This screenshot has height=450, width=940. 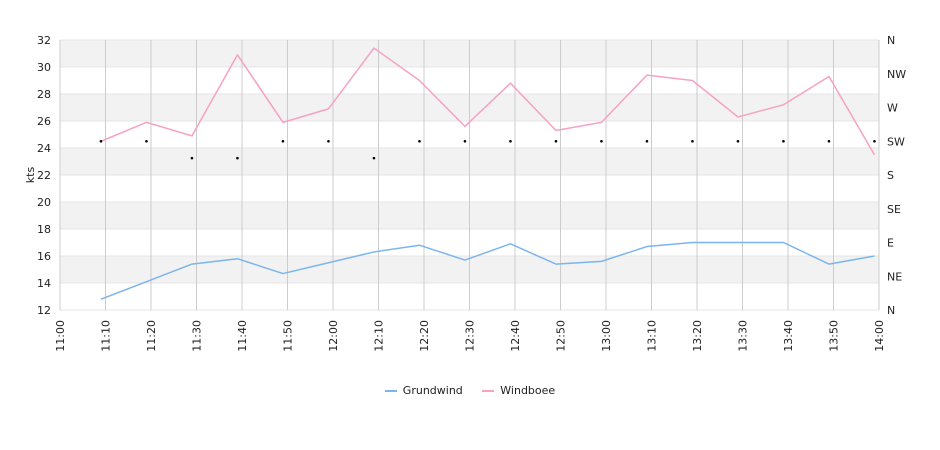 What do you see at coordinates (834, 336) in the screenshot?
I see `x-tick-label: 13:50` at bounding box center [834, 336].